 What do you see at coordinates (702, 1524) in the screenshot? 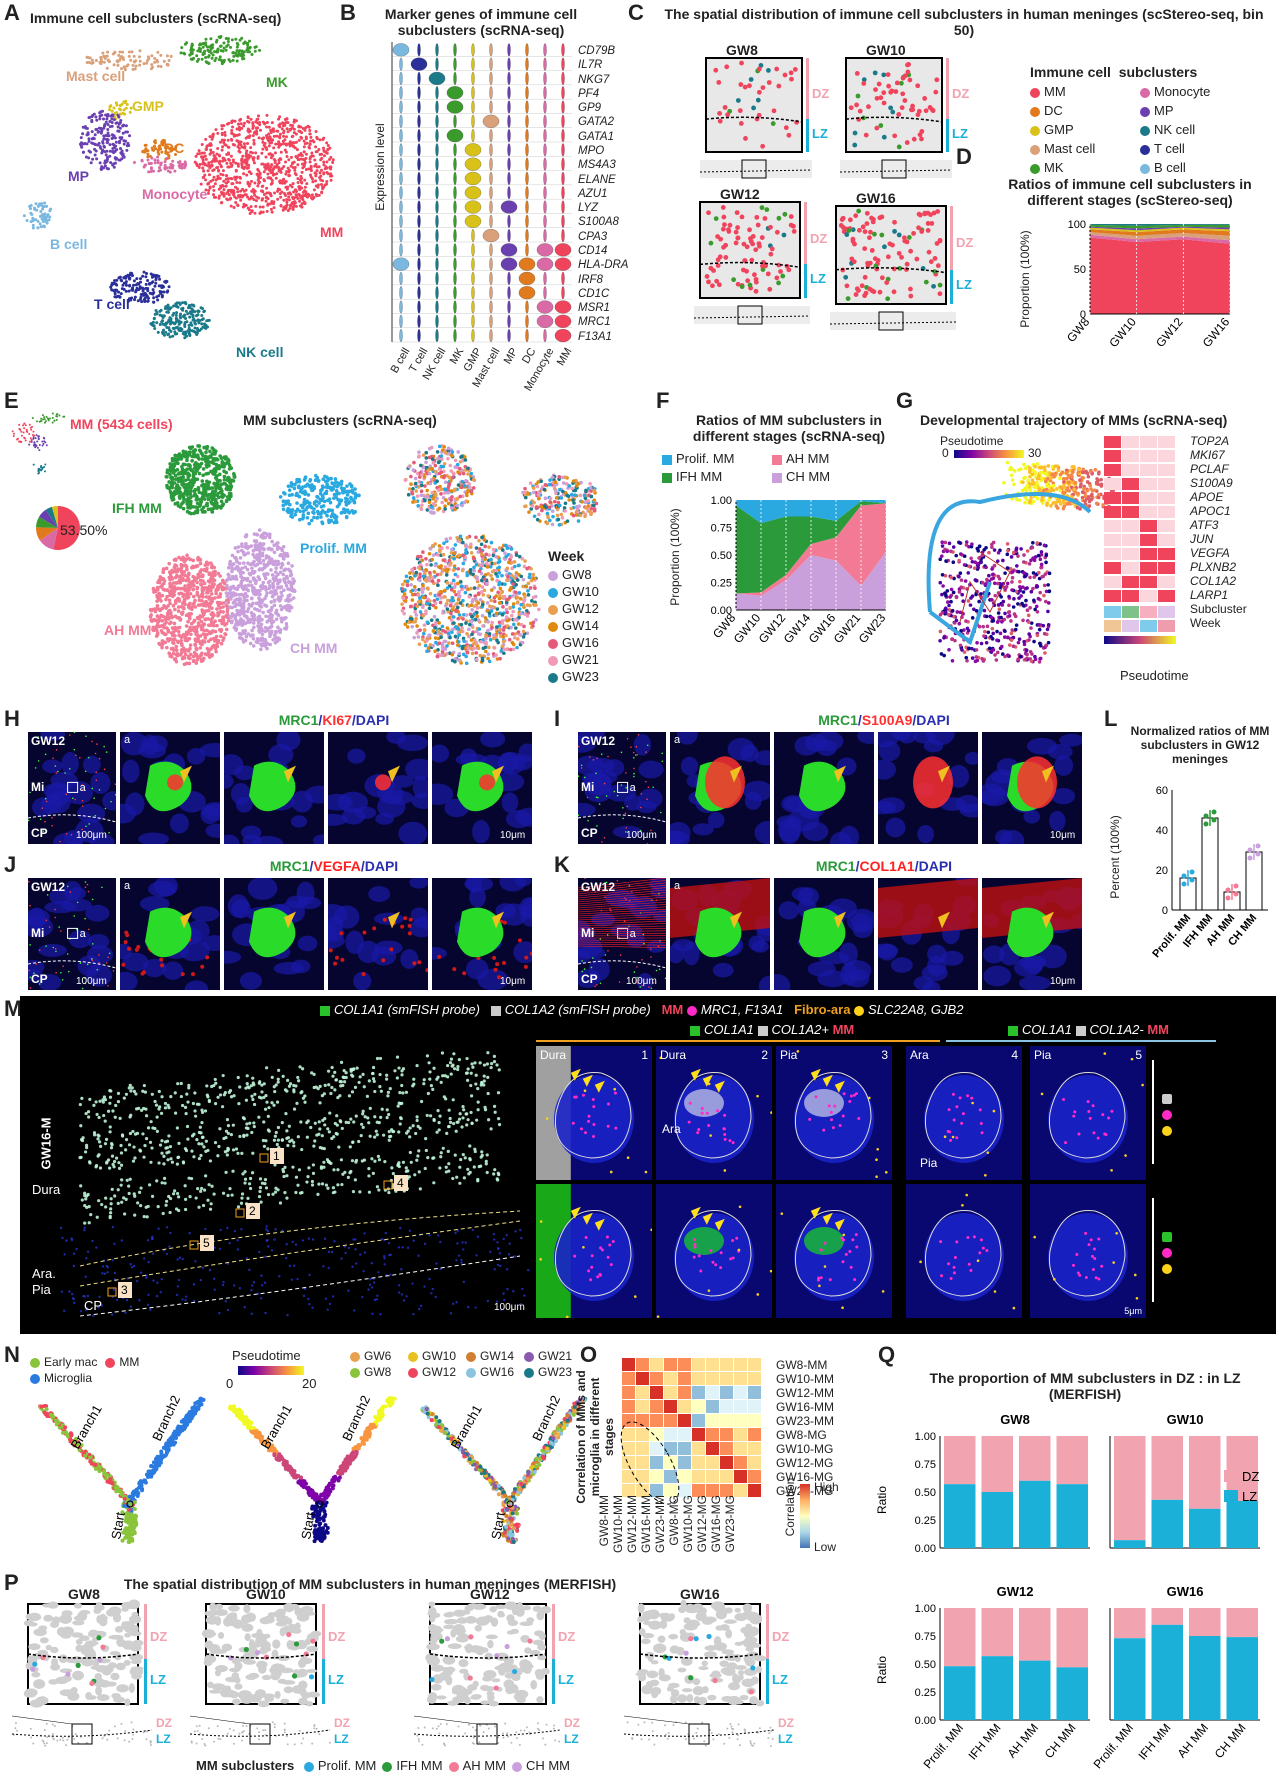
I see `o-col-gw12-mg: GW12-MG` at bounding box center [702, 1524].